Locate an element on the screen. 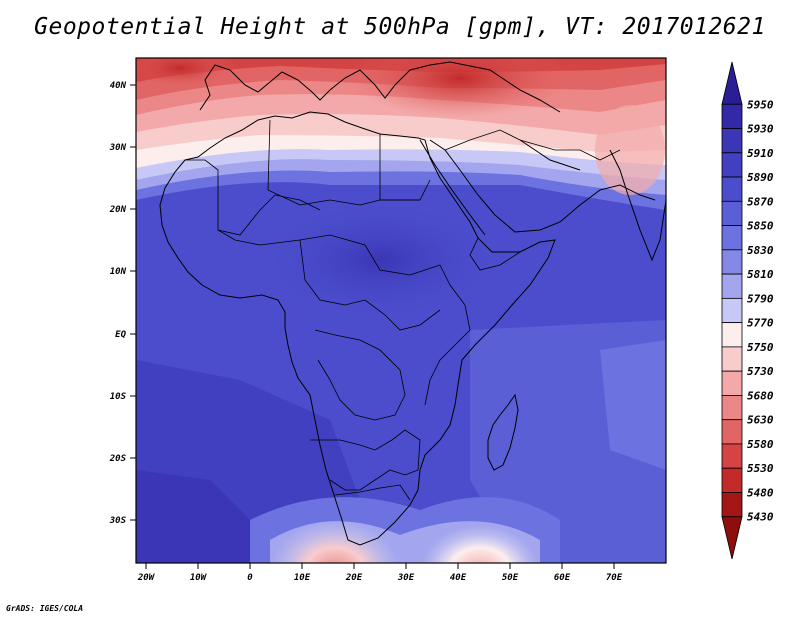 The width and height of the screenshot is (800, 618). border-middle-east is located at coordinates (532, 145).